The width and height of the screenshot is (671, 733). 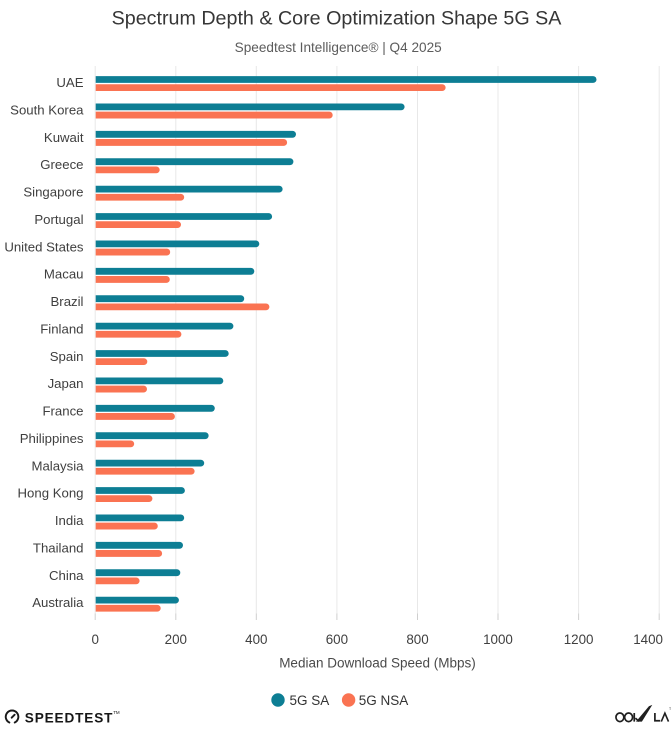 I want to click on svg-text: Median Download Speed (Mbps), so click(x=377, y=663).